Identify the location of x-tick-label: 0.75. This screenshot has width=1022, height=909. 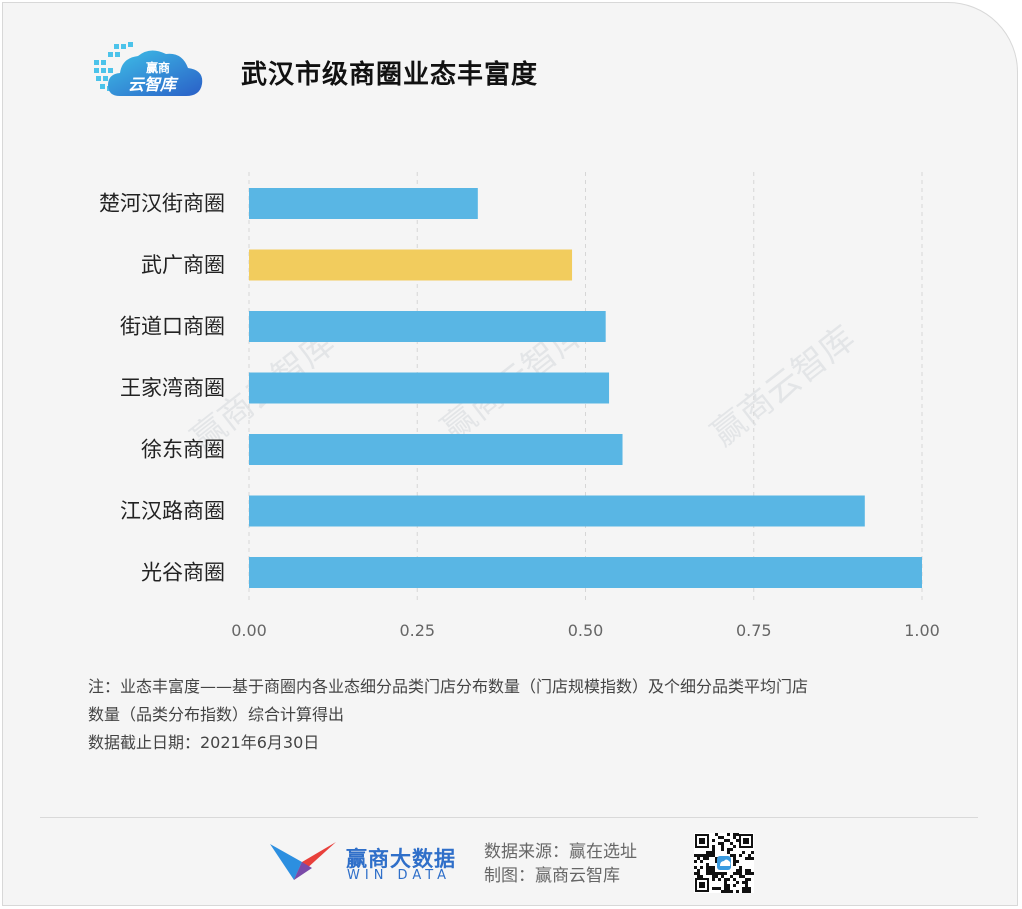
(754, 630).